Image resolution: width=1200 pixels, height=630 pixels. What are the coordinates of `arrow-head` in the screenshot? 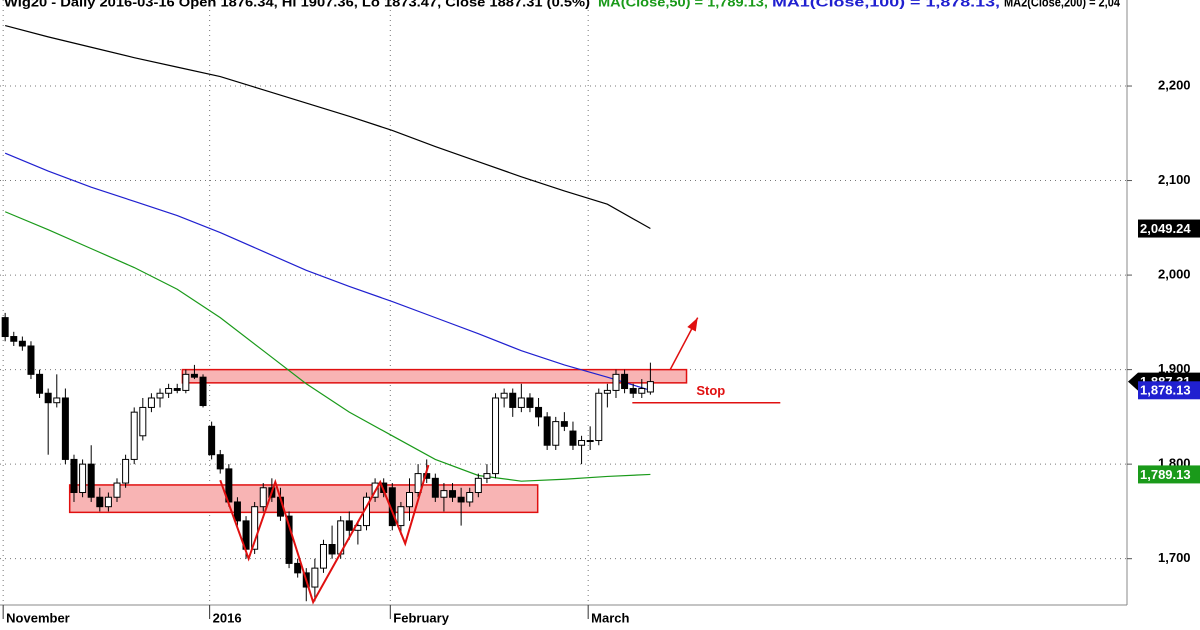 It's located at (692, 324).